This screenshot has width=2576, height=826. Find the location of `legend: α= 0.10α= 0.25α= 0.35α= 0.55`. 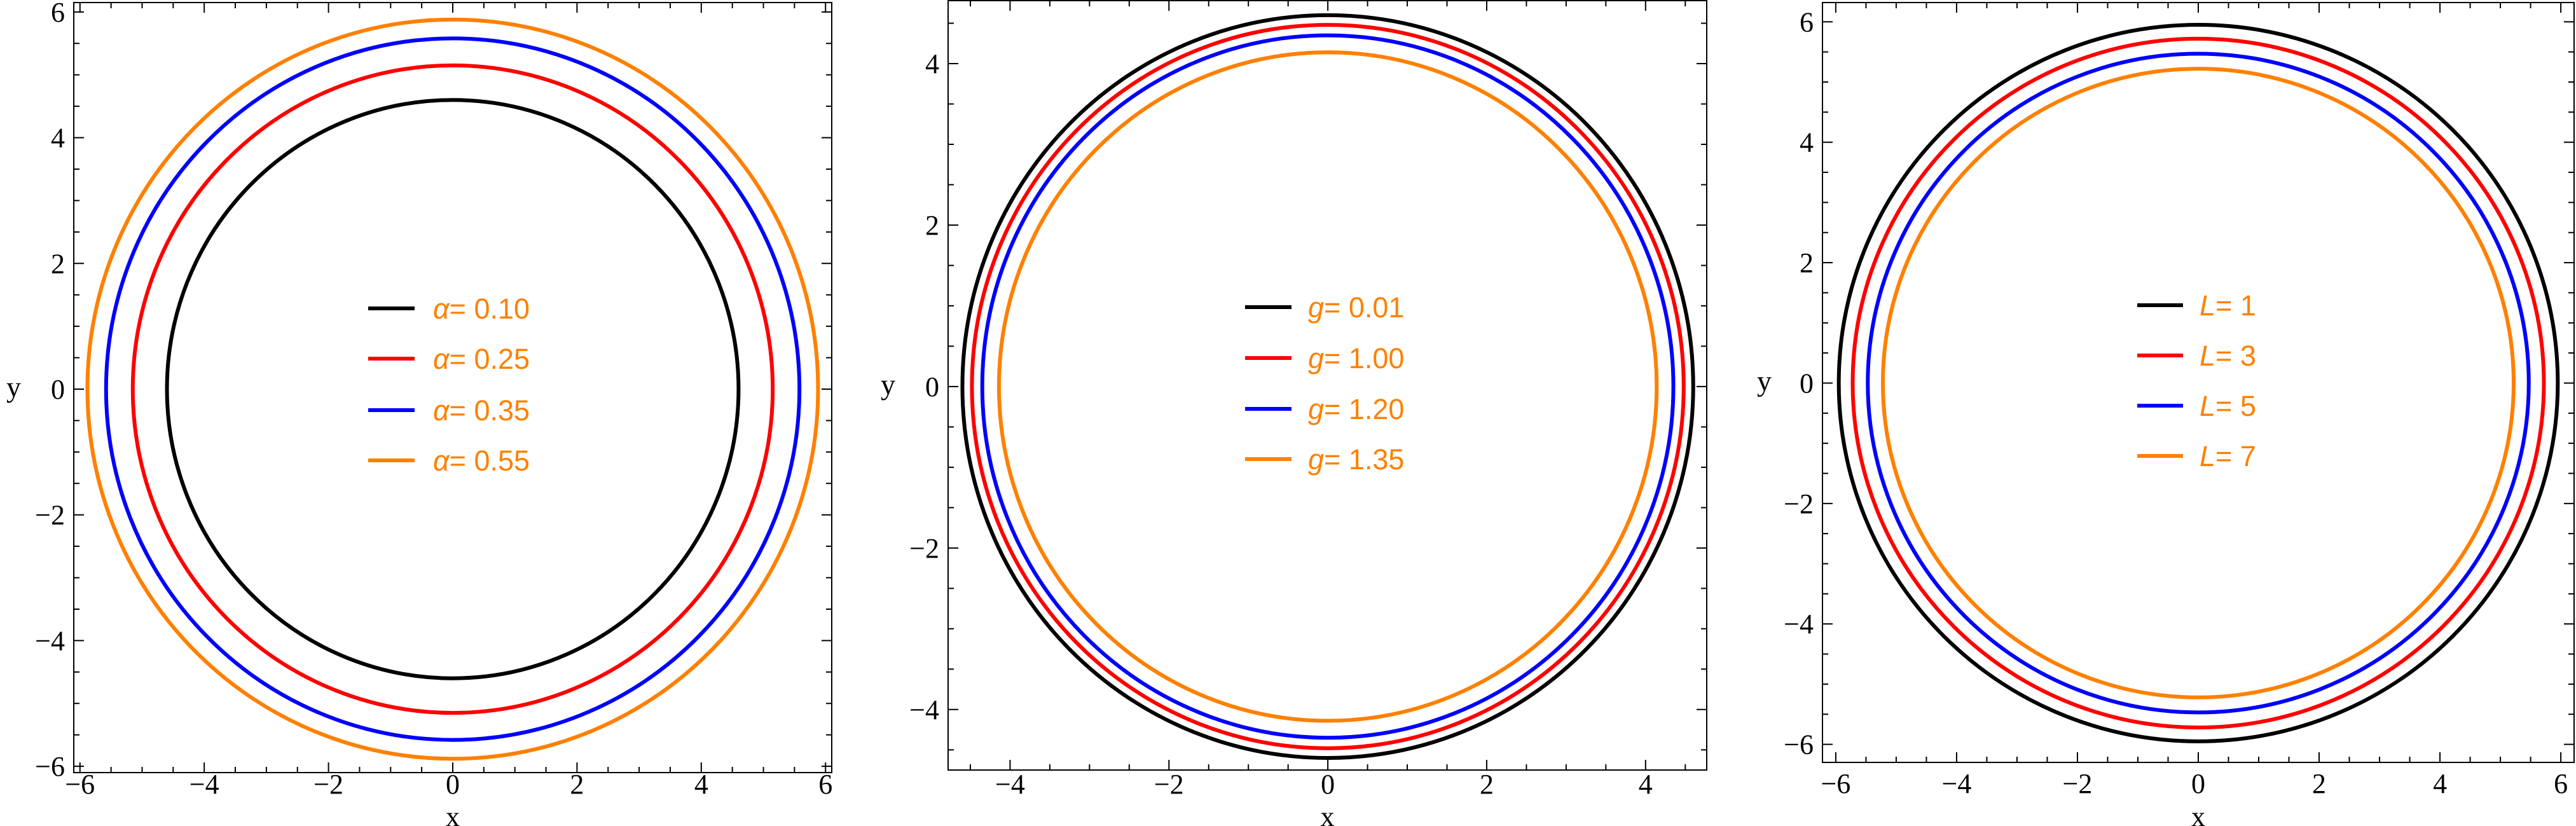

legend: α= 0.10α= 0.25α= 0.35α= 0.55 is located at coordinates (449, 385).